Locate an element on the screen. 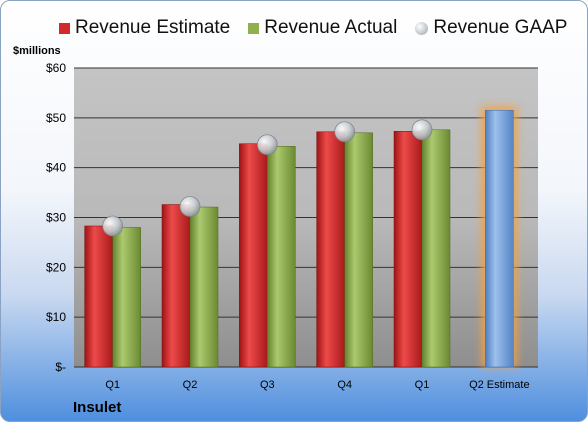 This screenshot has height=422, width=588. legend-item-actual: Revenue Actual is located at coordinates (322, 28).